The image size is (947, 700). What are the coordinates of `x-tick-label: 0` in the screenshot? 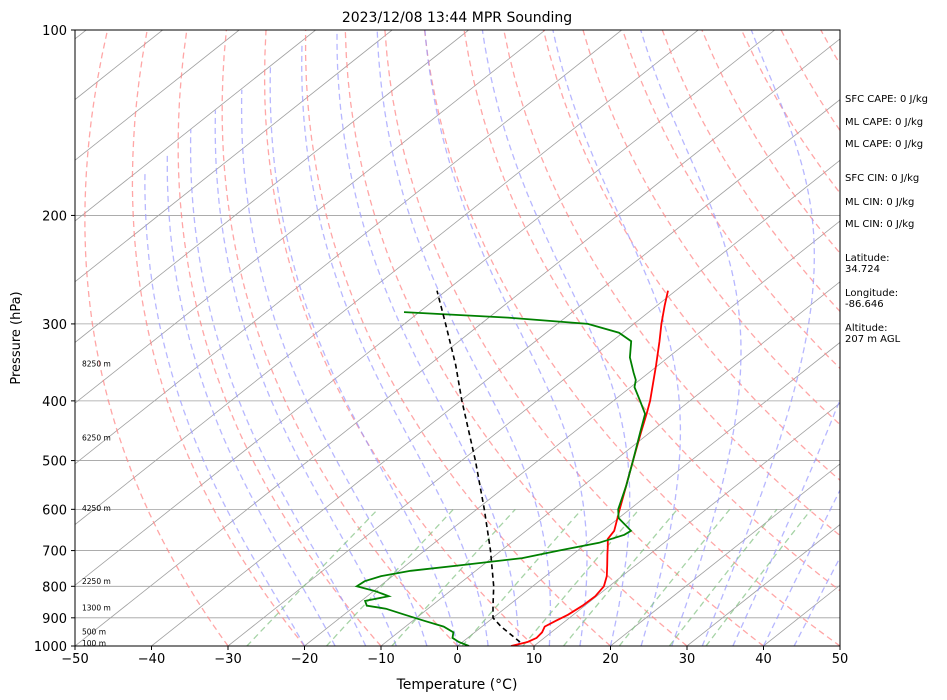 It's located at (457, 659).